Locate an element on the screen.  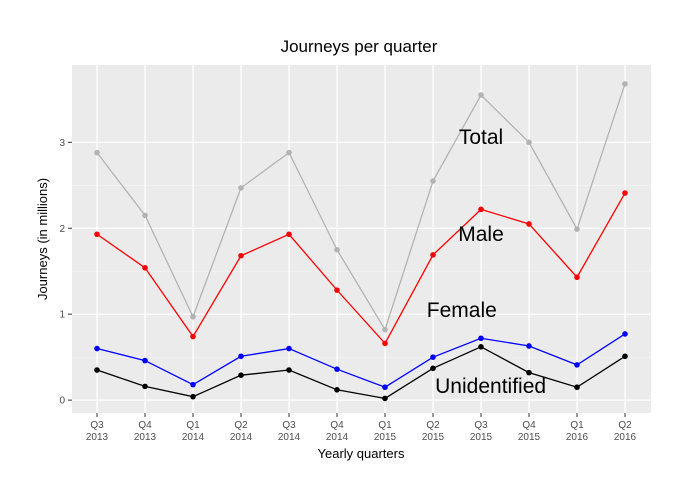
series-label-male: Male is located at coordinates (481, 234).